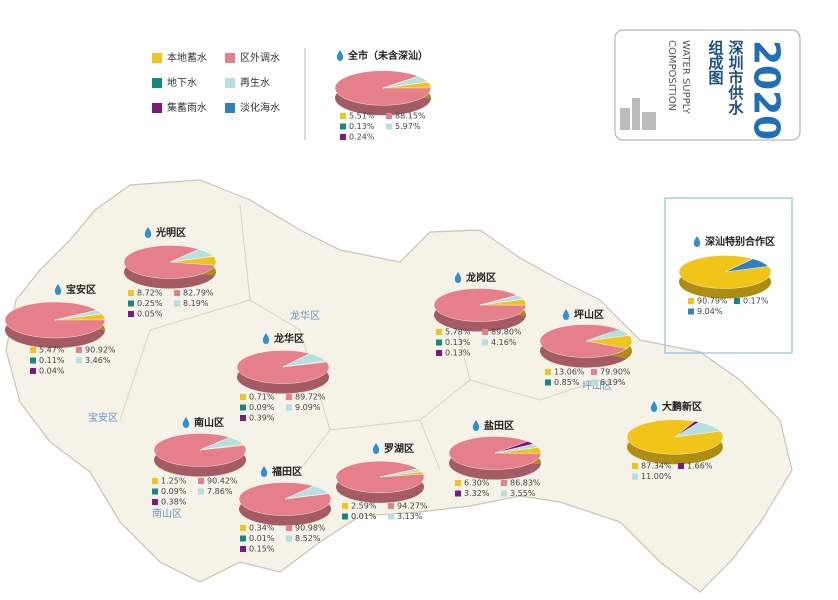 This screenshot has height=600, width=838. What do you see at coordinates (103, 417) in the screenshot?
I see `map-label: 宝安区` at bounding box center [103, 417].